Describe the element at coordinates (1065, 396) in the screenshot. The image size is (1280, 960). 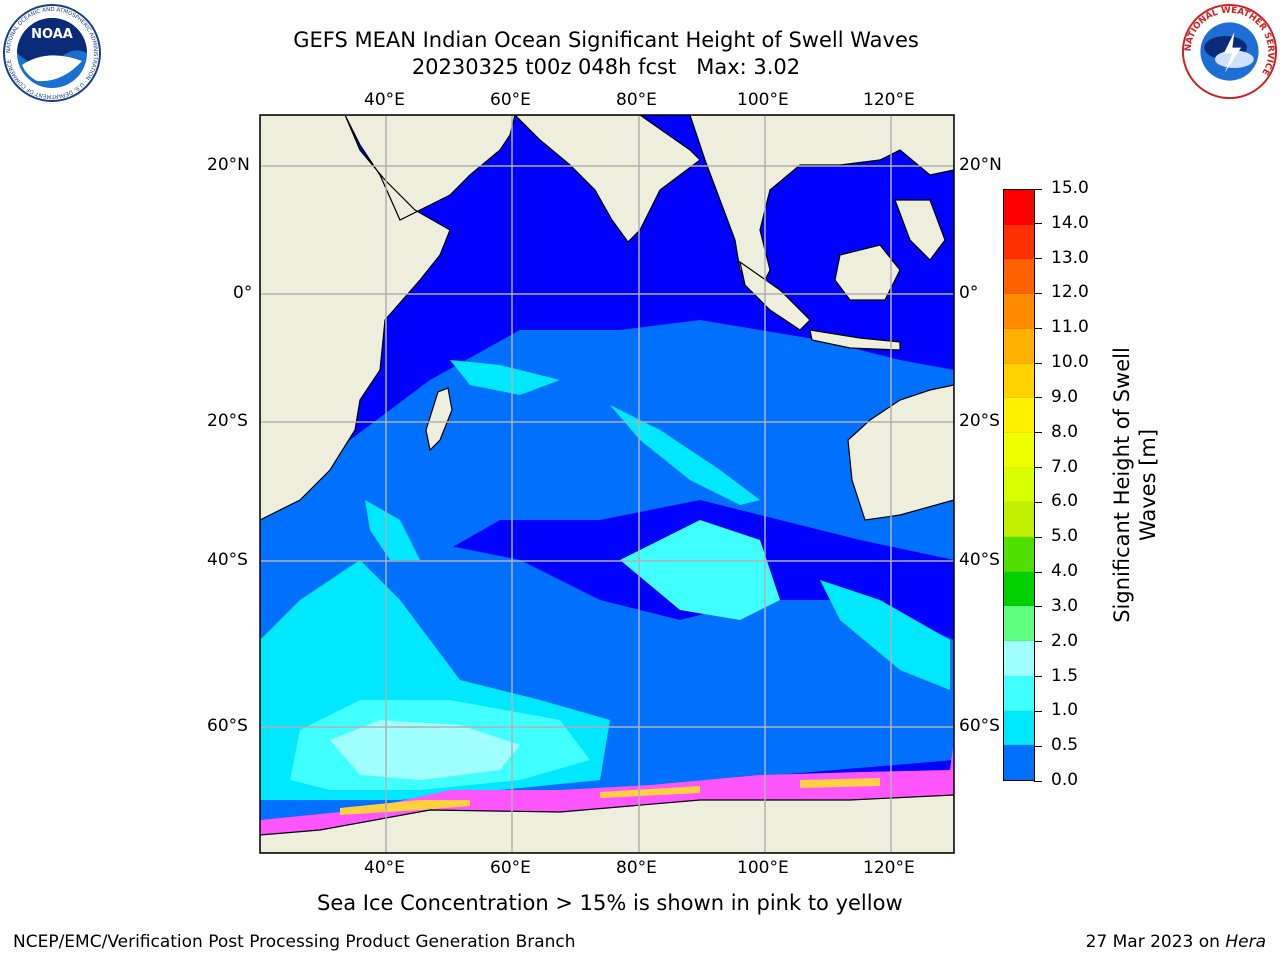
I see `colorbar-tick-label: 9.0` at that location.